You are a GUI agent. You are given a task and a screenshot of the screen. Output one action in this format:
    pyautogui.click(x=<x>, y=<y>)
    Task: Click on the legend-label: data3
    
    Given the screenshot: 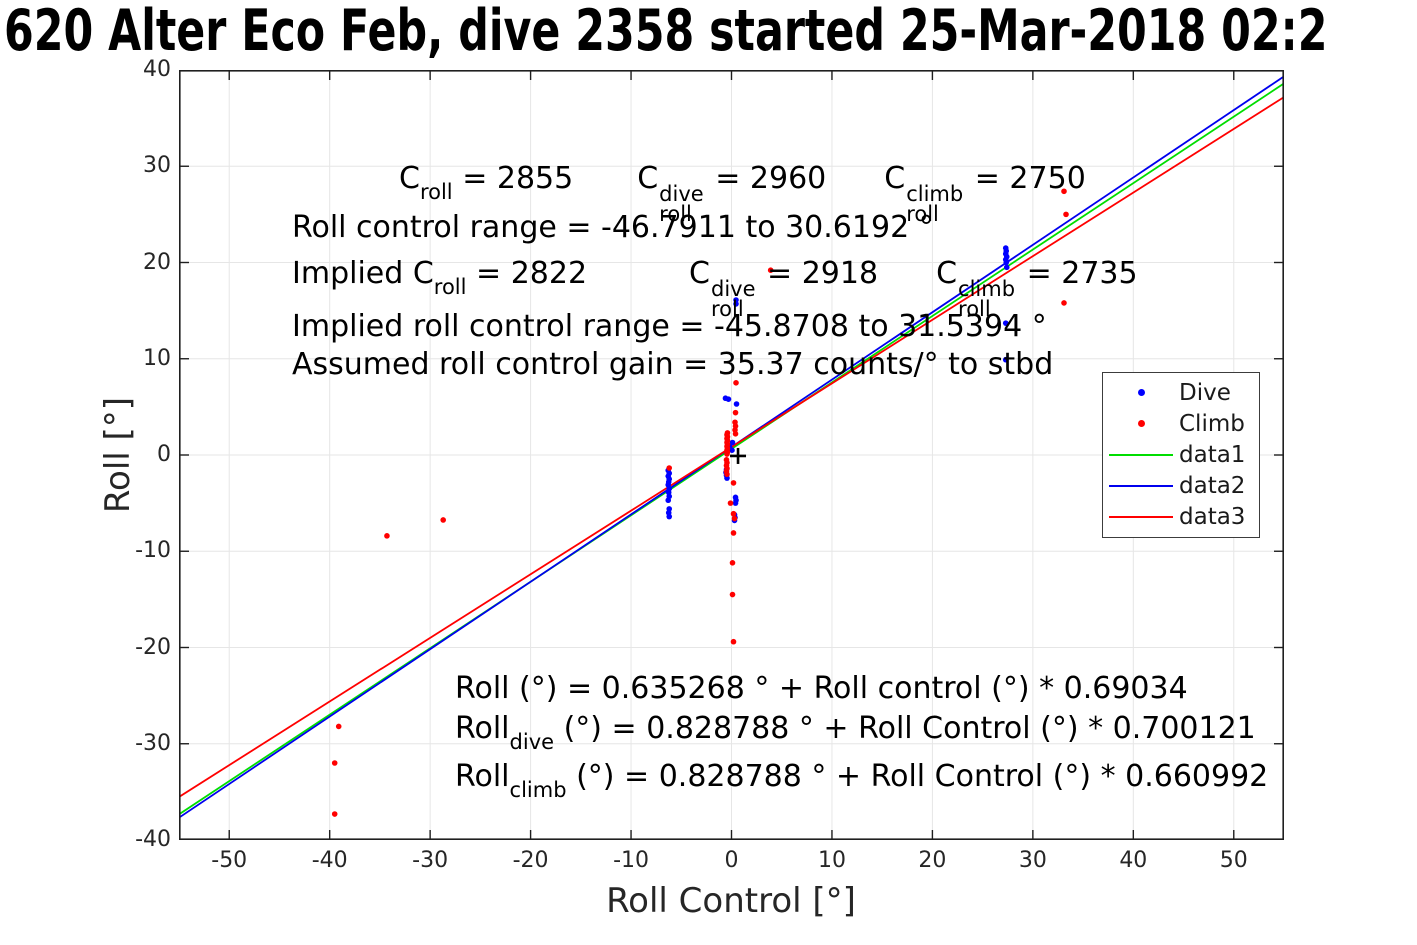 What is the action you would take?
    pyautogui.click(x=1212, y=517)
    